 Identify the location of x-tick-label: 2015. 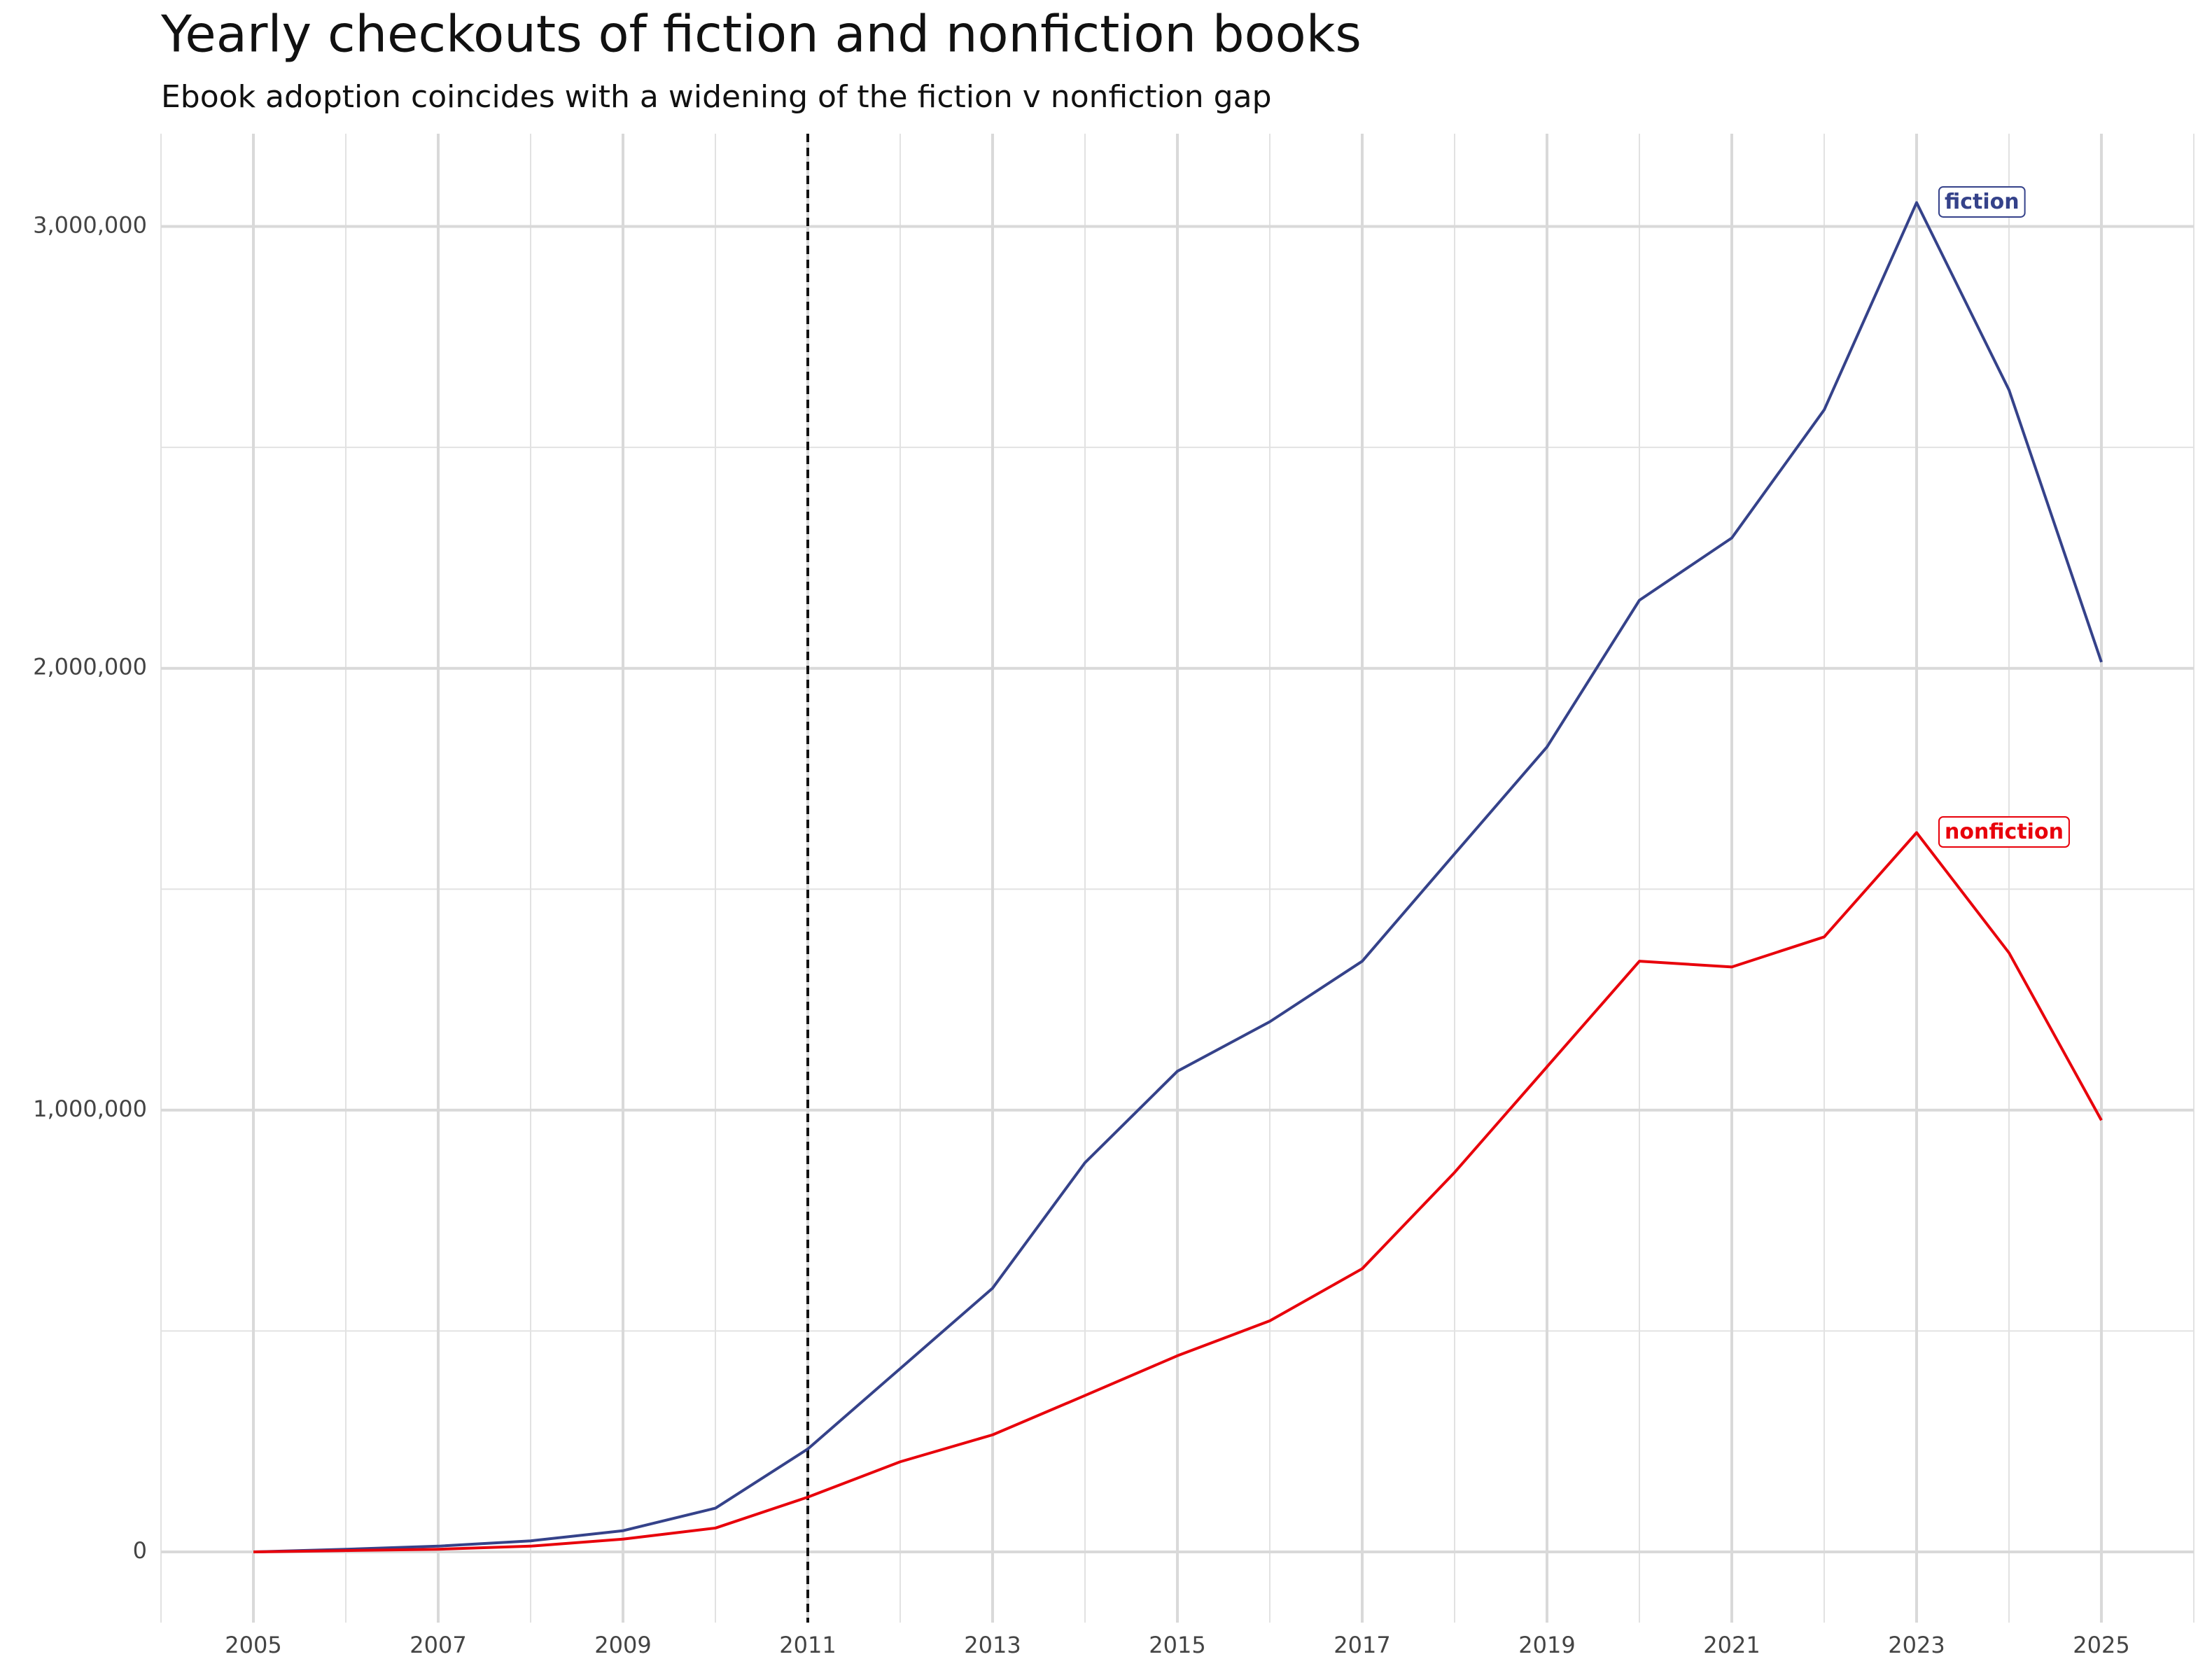
(1177, 1645).